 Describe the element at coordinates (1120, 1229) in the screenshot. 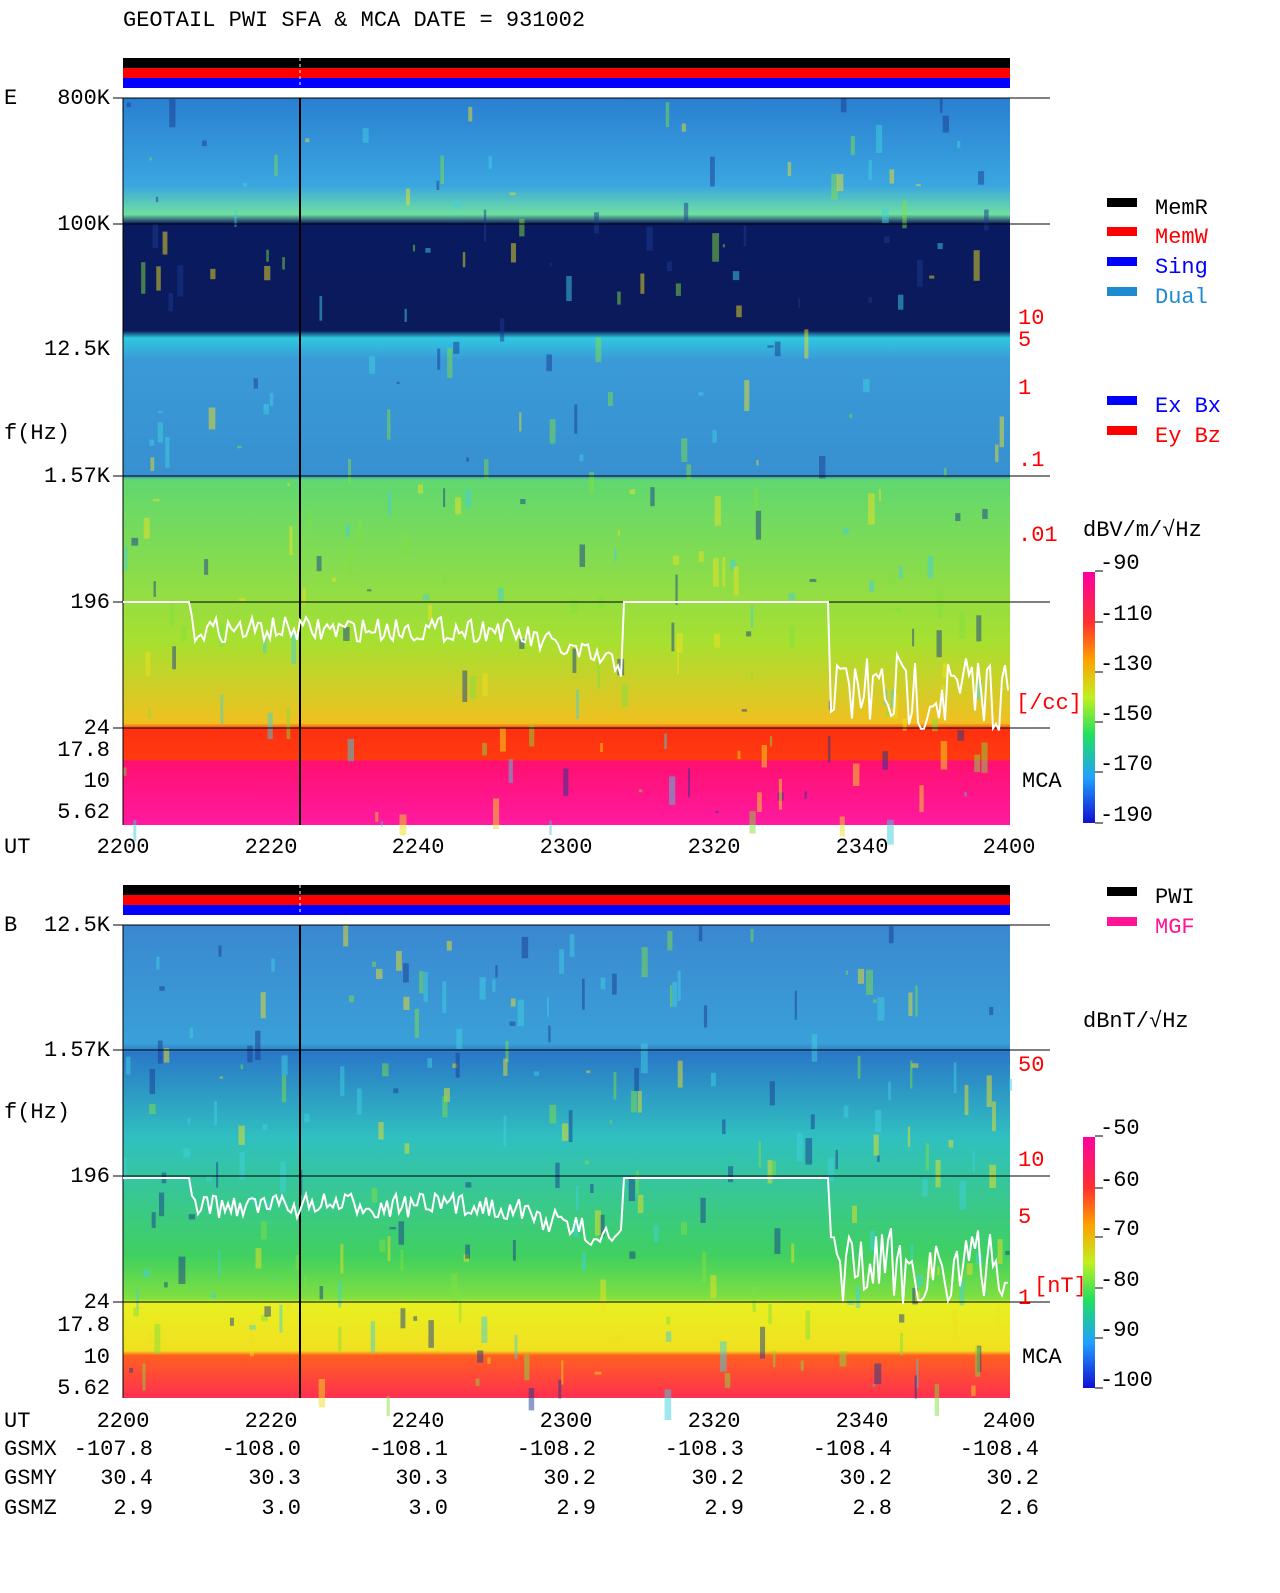

I see `colorbar-labels: -70` at that location.